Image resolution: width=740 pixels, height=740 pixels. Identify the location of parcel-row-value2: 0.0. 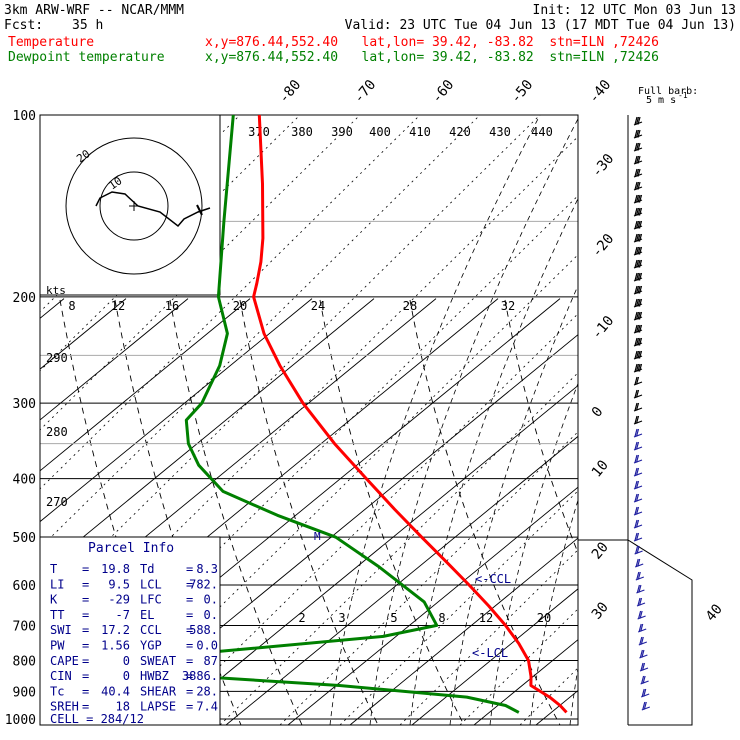
(207, 646).